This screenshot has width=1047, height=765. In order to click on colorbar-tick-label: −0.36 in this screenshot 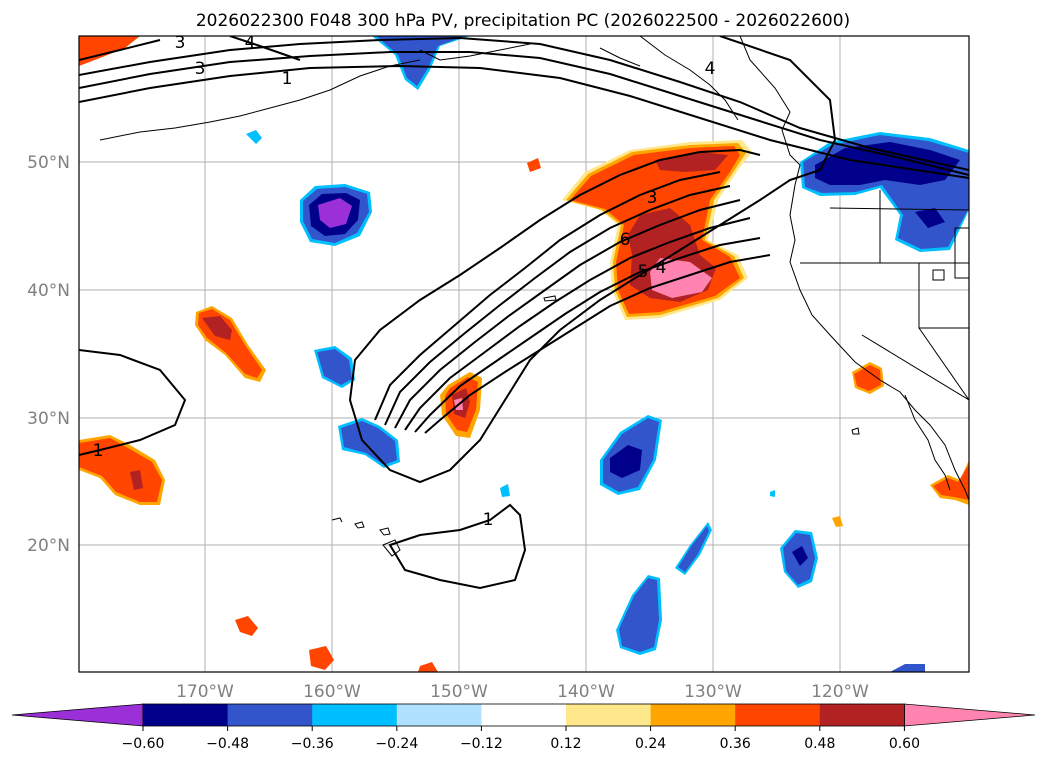, I will do `click(312, 744)`.